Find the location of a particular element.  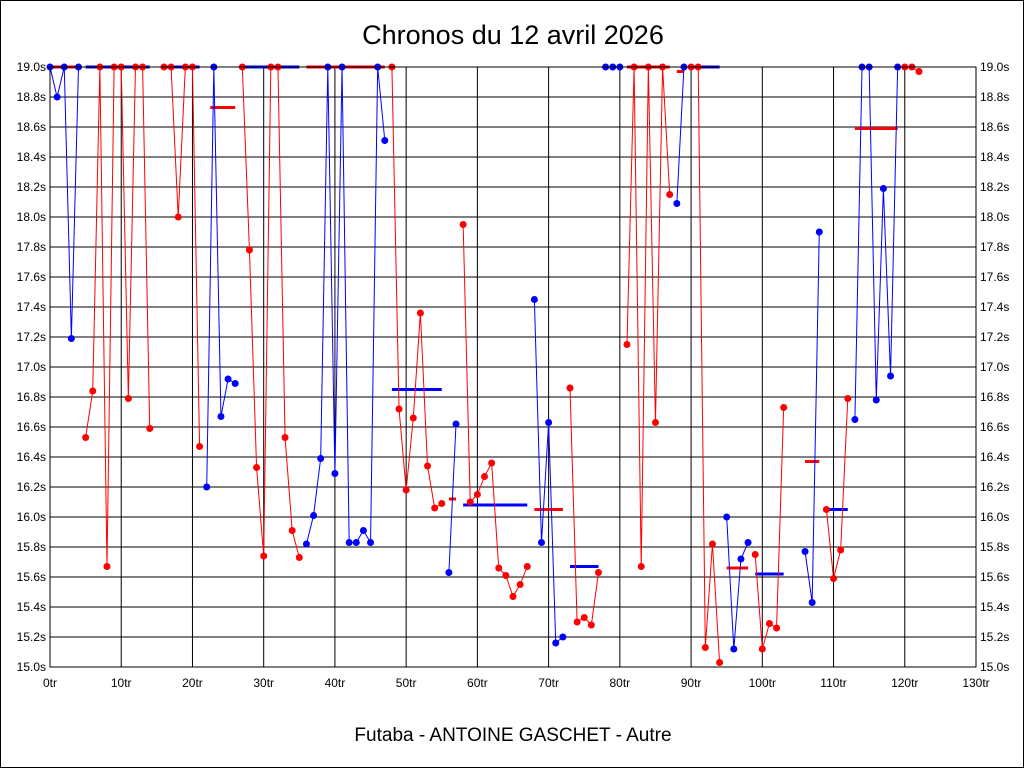

y-tick-label: 18.6s is located at coordinates (31, 127).